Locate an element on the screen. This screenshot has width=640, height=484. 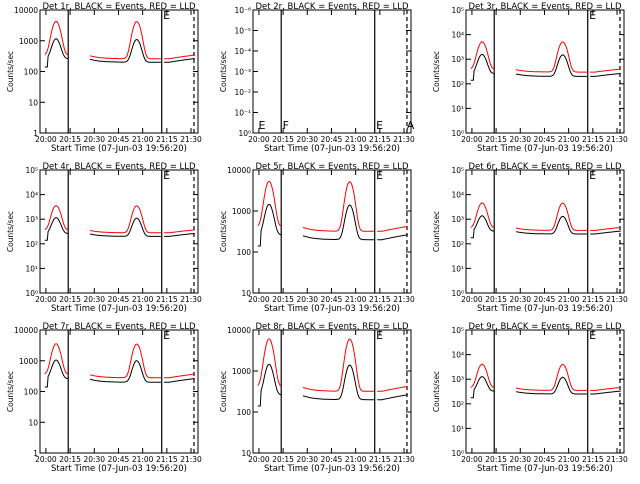
panel-title: Det 2r, BLACK = Events, RED = LLD is located at coordinates (332, 7).